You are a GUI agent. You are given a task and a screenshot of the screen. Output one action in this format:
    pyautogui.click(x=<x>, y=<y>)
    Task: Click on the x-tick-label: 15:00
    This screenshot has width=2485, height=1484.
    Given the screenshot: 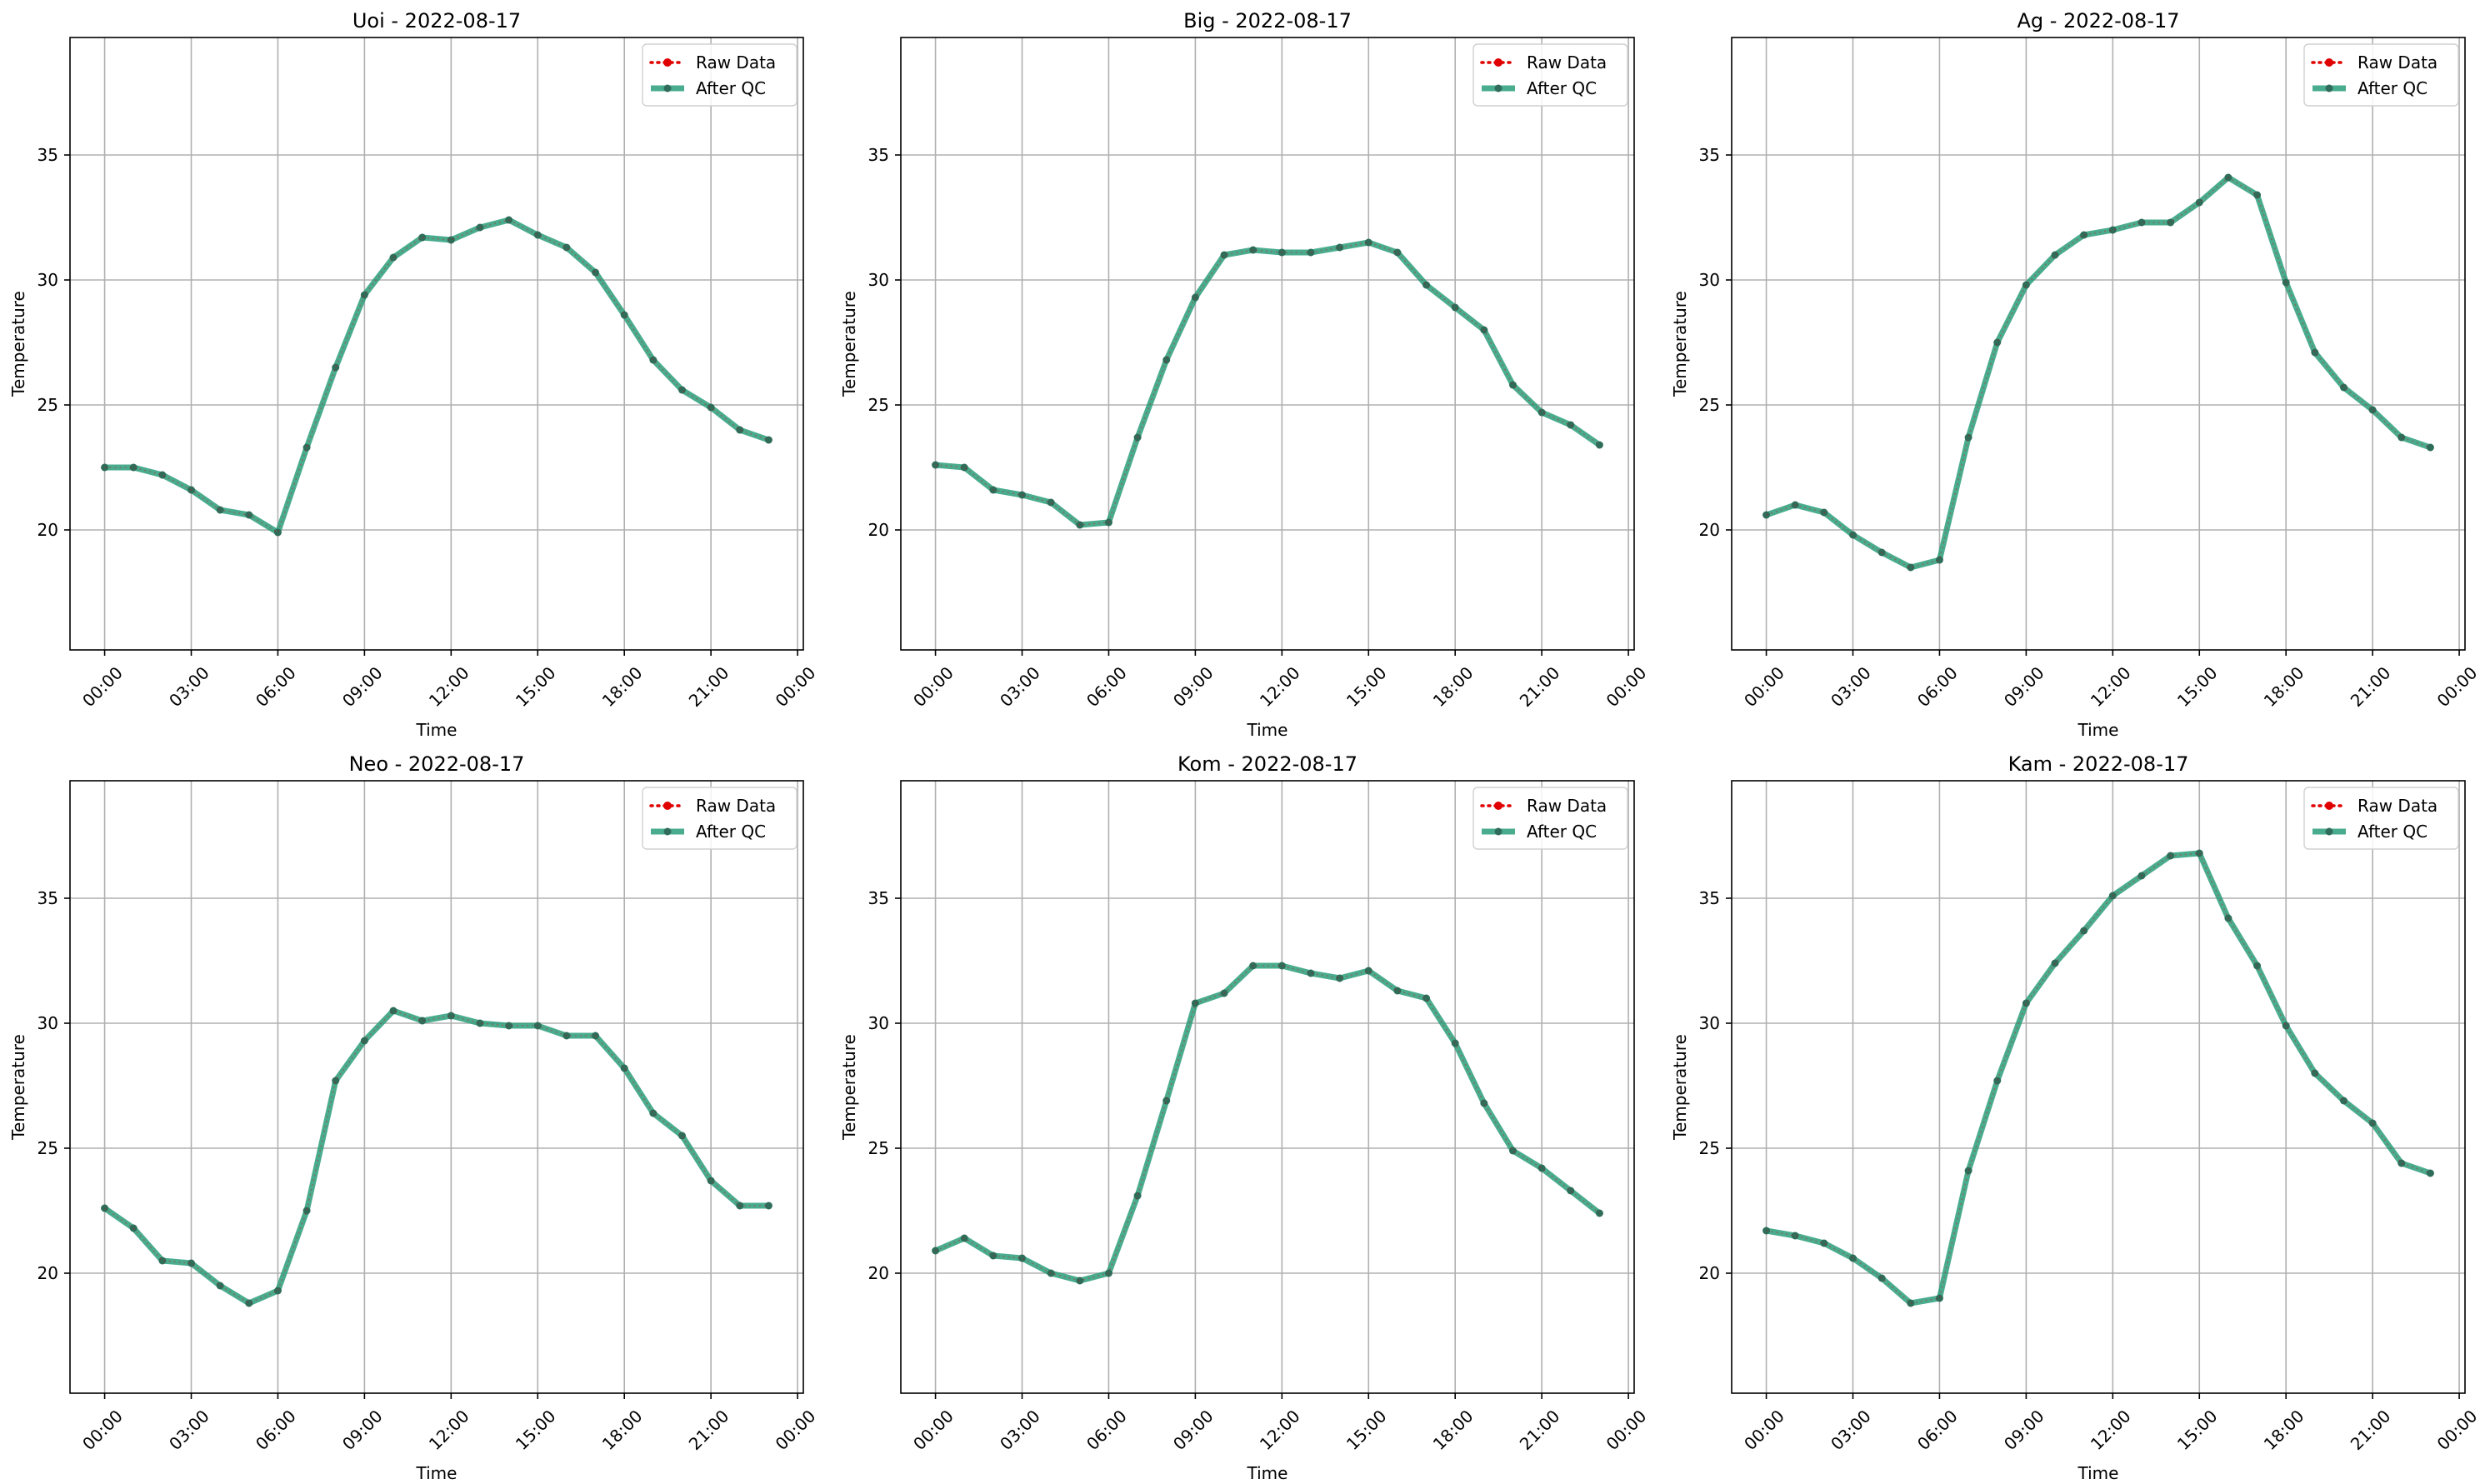 What is the action you would take?
    pyautogui.click(x=2197, y=1430)
    